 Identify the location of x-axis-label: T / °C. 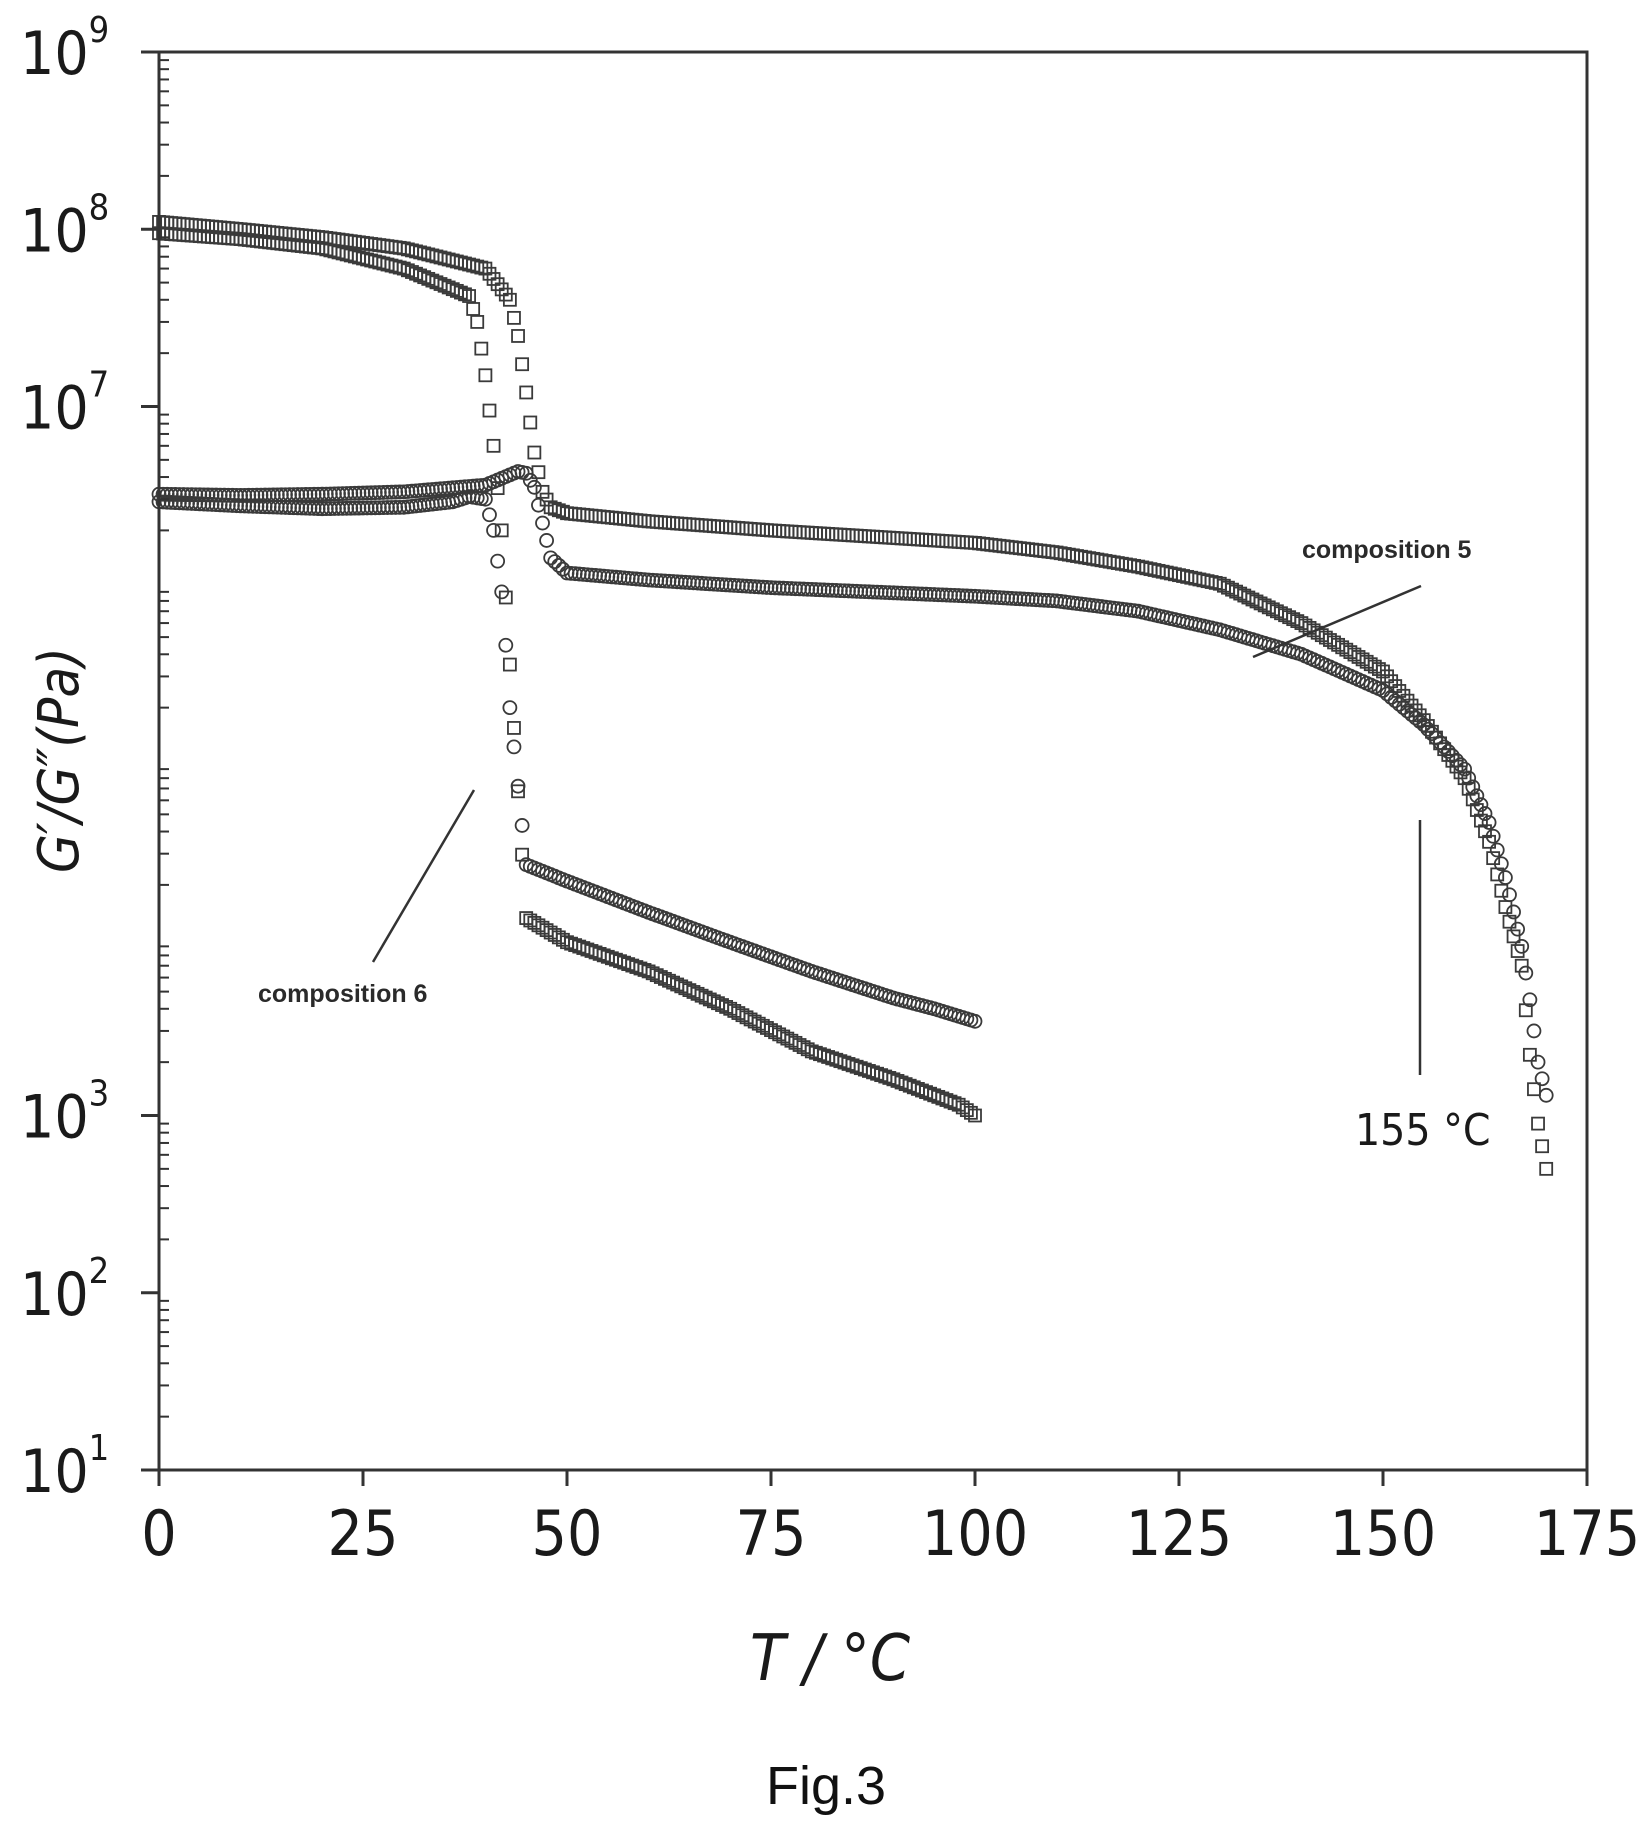
(830, 1659).